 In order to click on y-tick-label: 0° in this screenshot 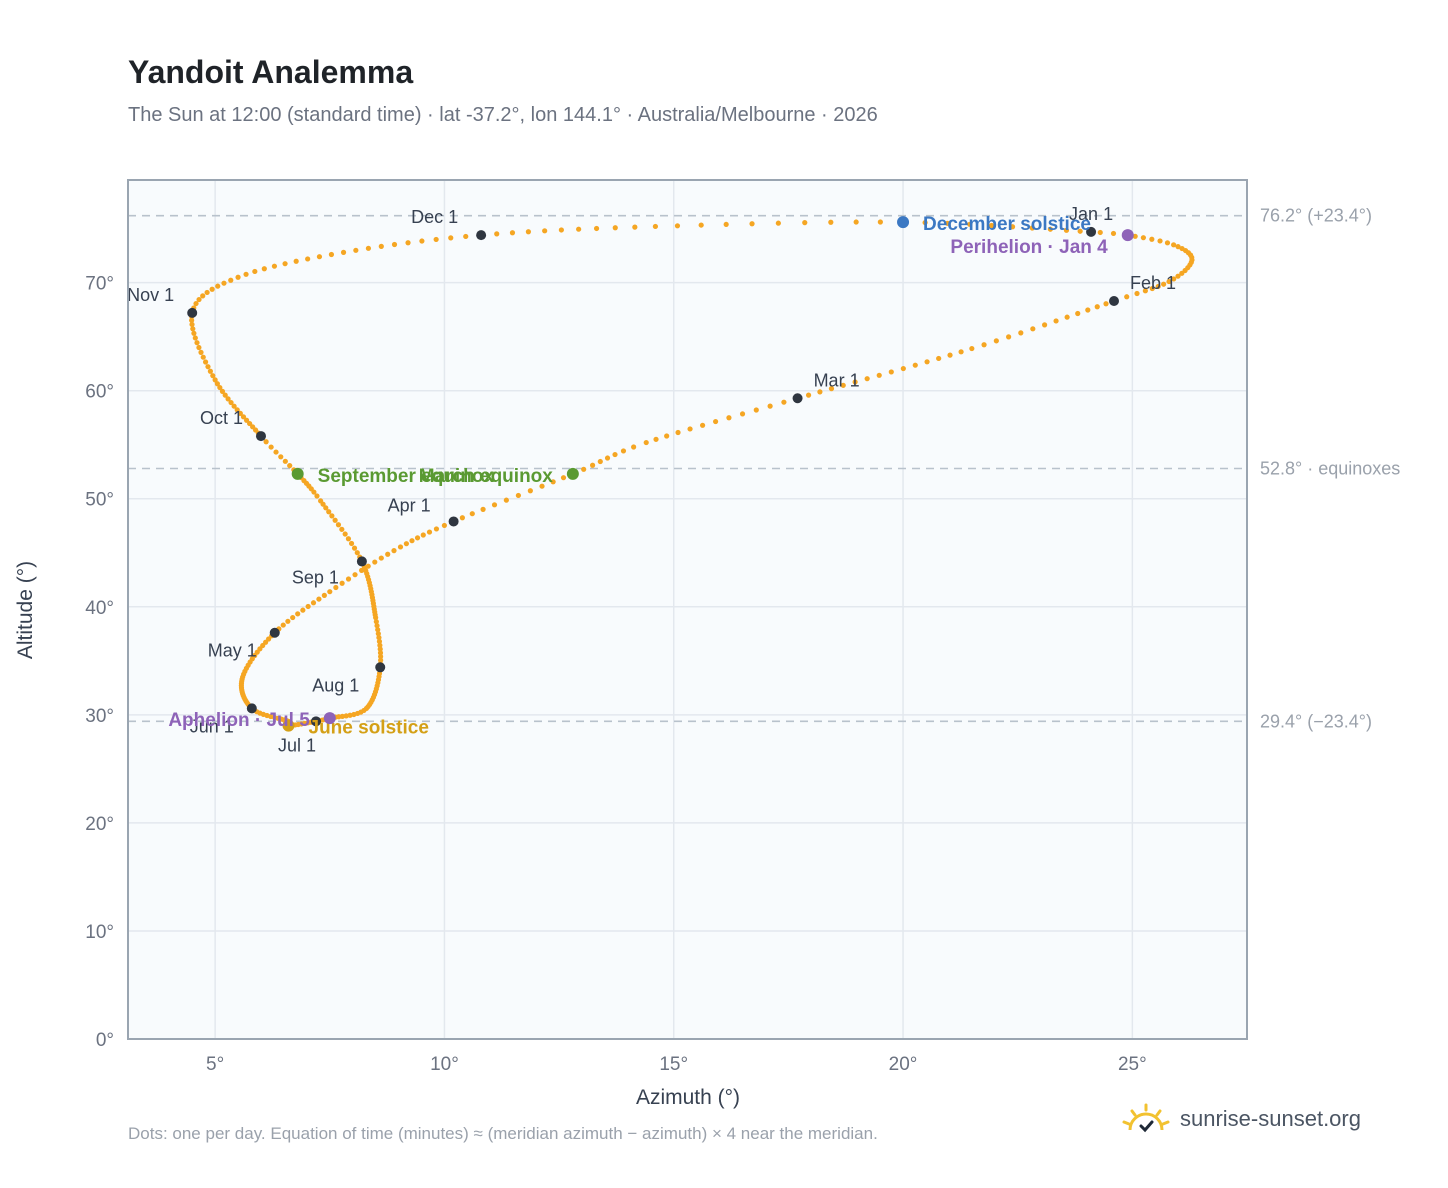, I will do `click(105, 1040)`.